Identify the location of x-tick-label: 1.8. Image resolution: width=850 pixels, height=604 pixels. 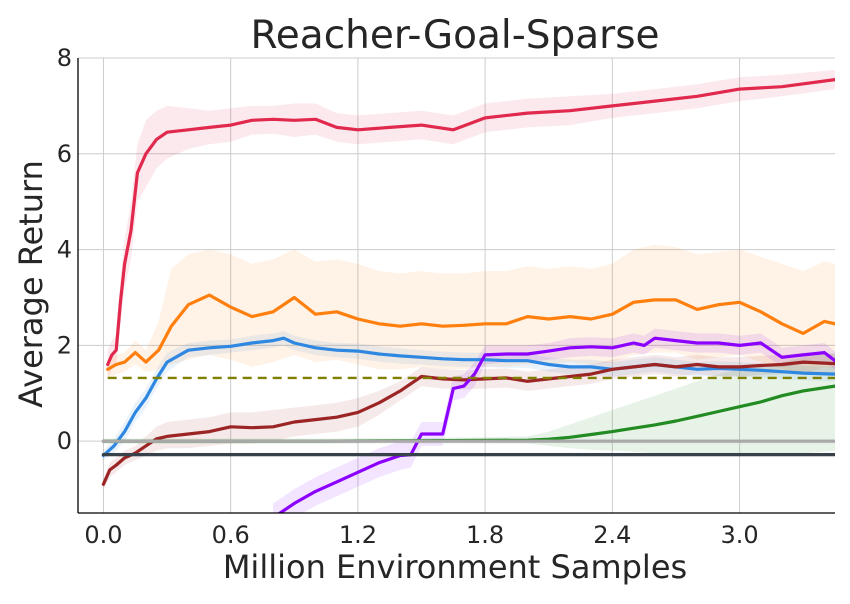
(485, 535).